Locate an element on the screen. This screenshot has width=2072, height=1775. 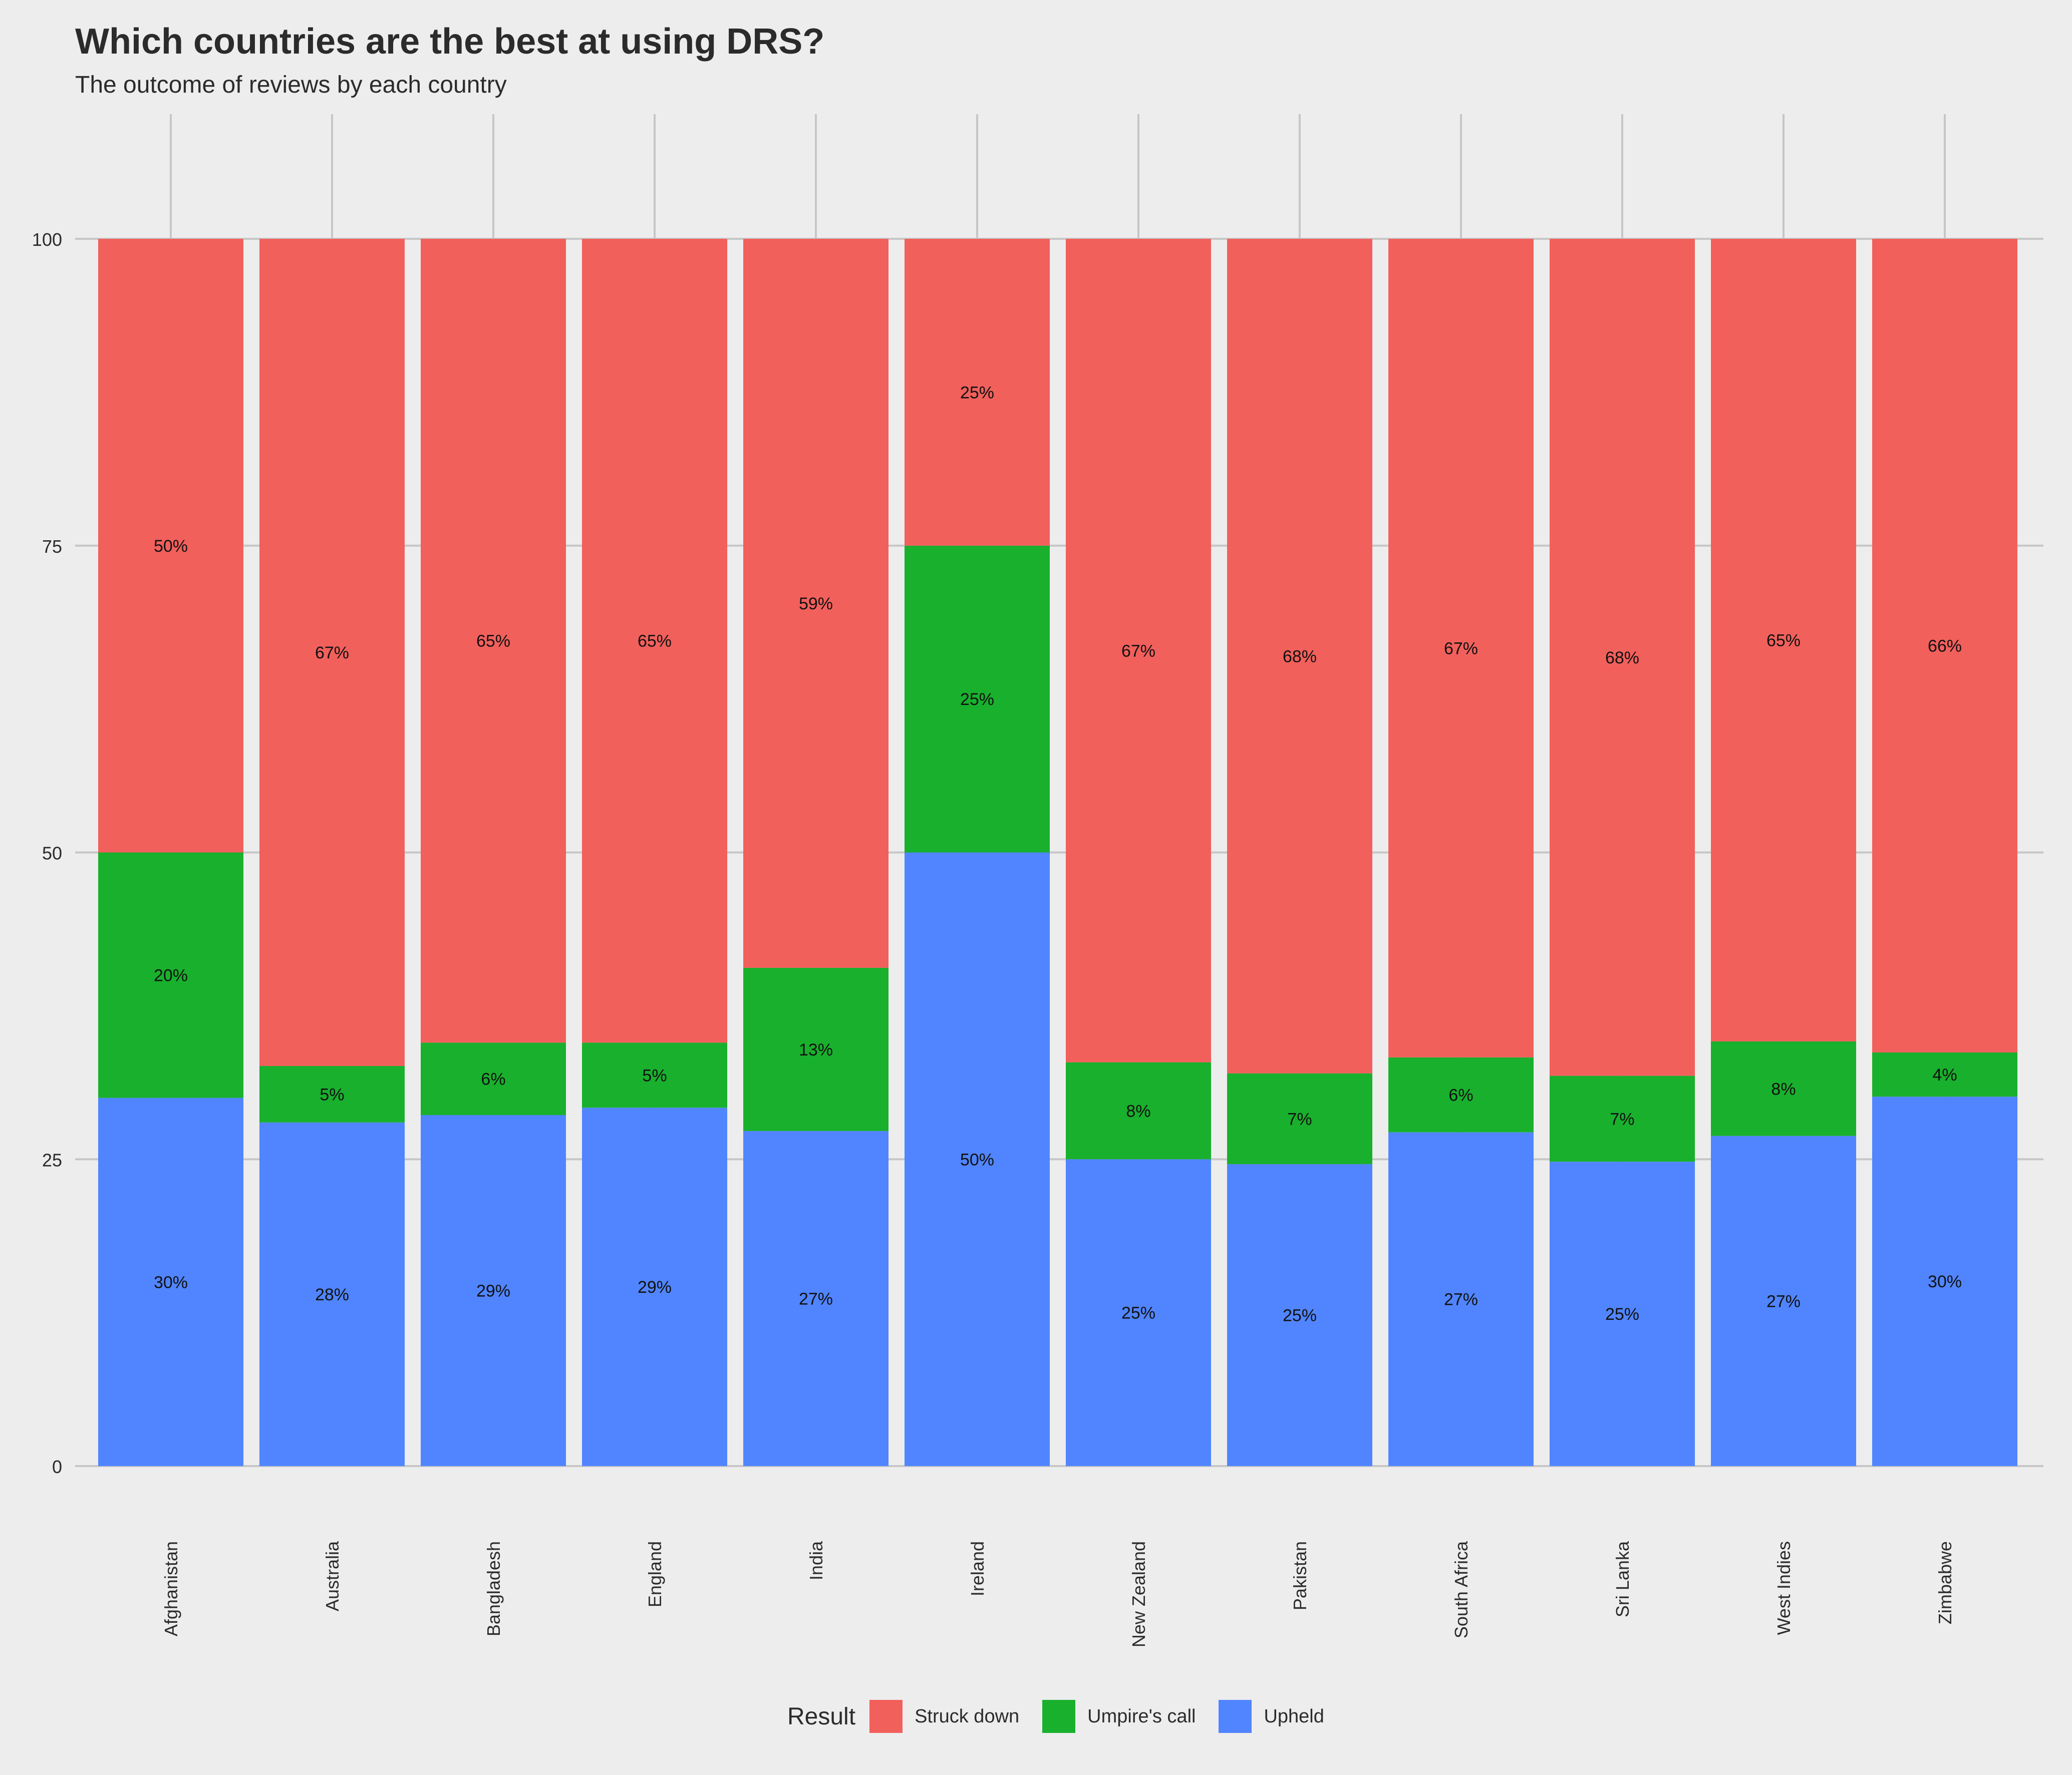
legend-swatch-umpires-call is located at coordinates (1059, 1716).